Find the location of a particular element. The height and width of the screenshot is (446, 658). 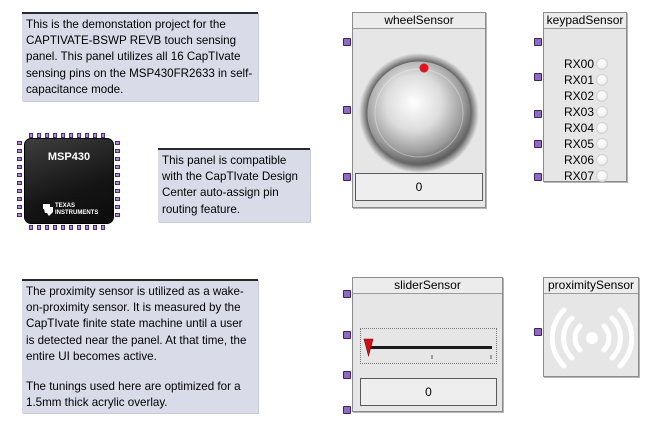

chip-vendor-line1: TEXAS is located at coordinates (65, 206).